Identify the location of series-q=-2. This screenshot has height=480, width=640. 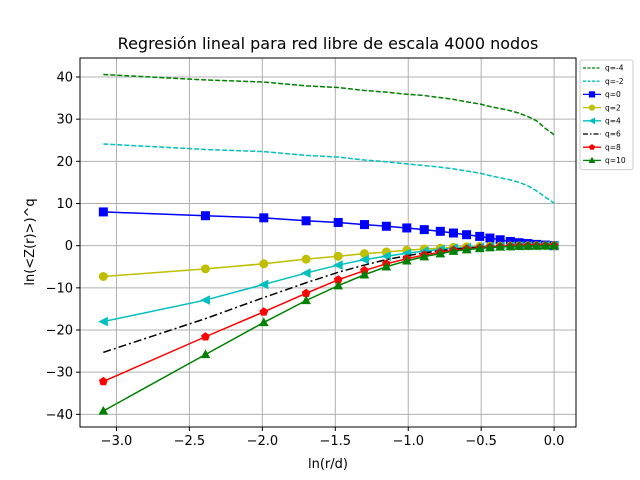
(329, 173).